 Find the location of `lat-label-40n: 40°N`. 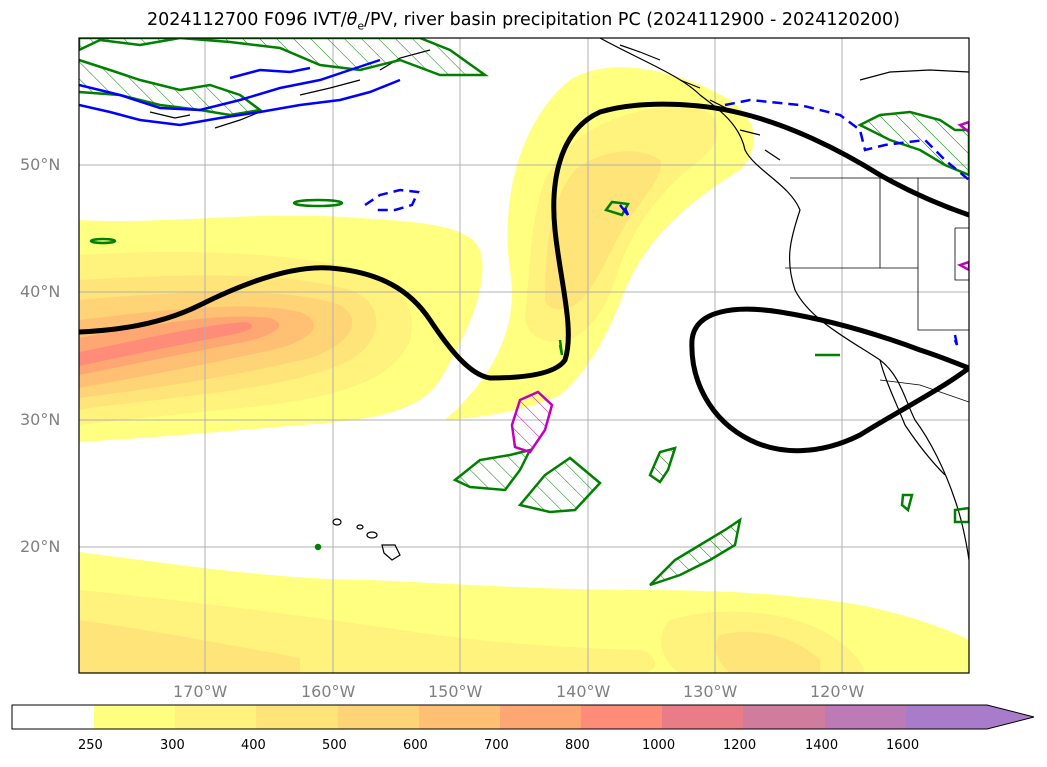

lat-label-40n: 40°N is located at coordinates (40, 291).